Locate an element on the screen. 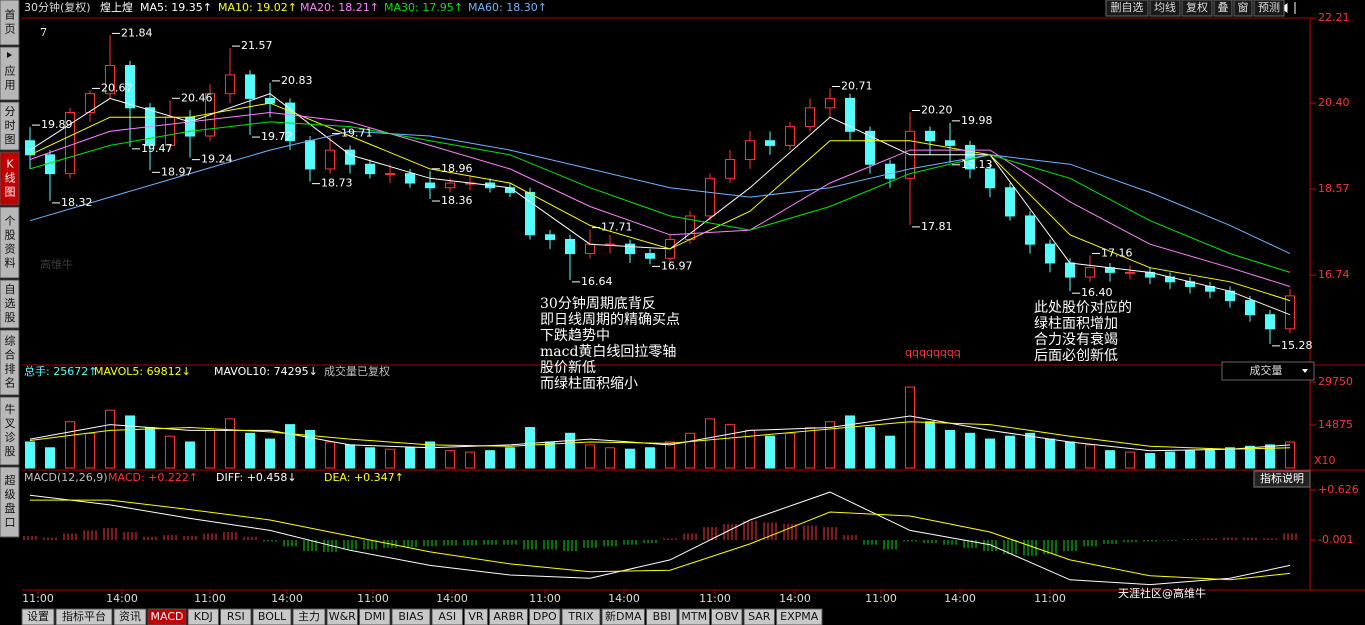 This screenshot has width=1365, height=625. y-tick-label: +0.626 is located at coordinates (1338, 489).